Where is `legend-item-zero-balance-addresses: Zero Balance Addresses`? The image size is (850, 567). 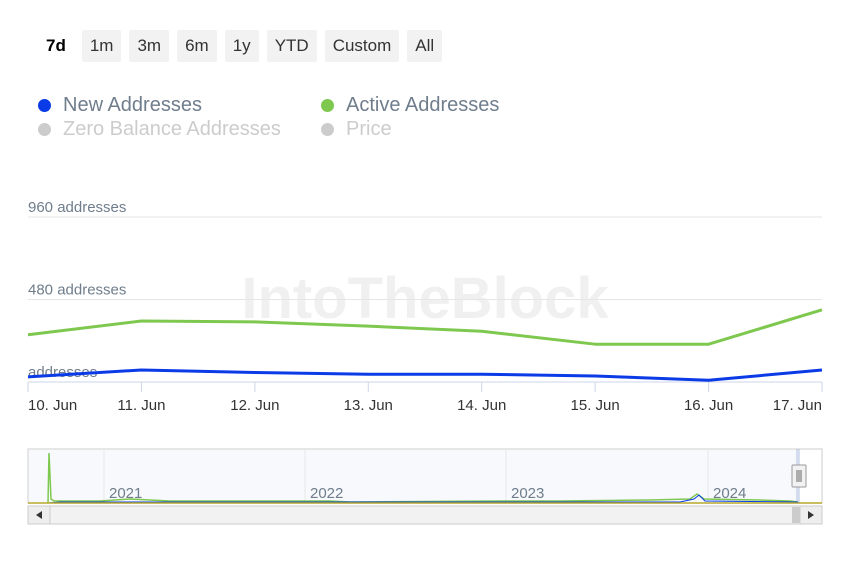 legend-item-zero-balance-addresses: Zero Balance Addresses is located at coordinates (159, 129).